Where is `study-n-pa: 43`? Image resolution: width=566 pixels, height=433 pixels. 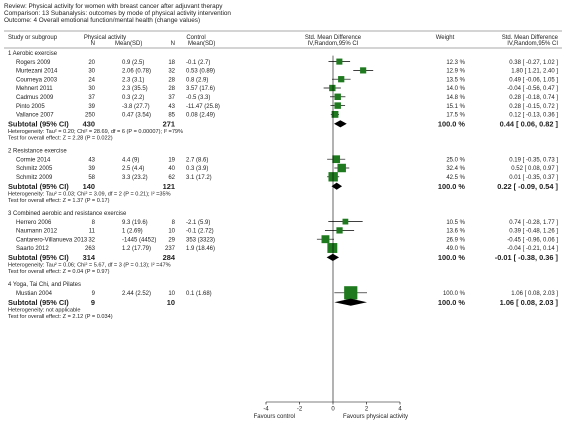 study-n-pa: 43 is located at coordinates (91, 160).